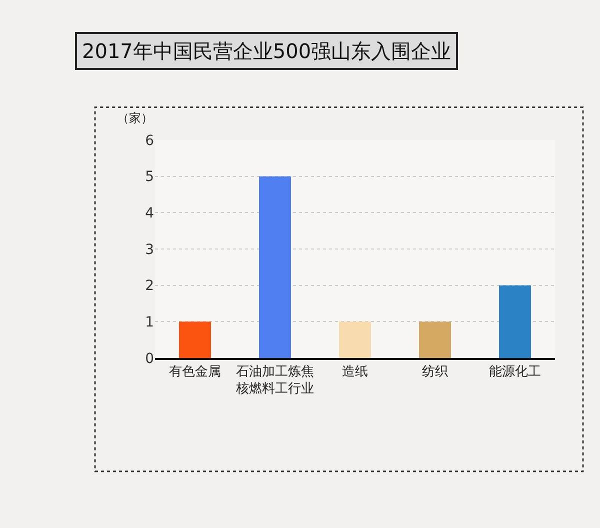 The height and width of the screenshot is (528, 600). I want to click on x-tick-label: 能源化工, so click(515, 372).